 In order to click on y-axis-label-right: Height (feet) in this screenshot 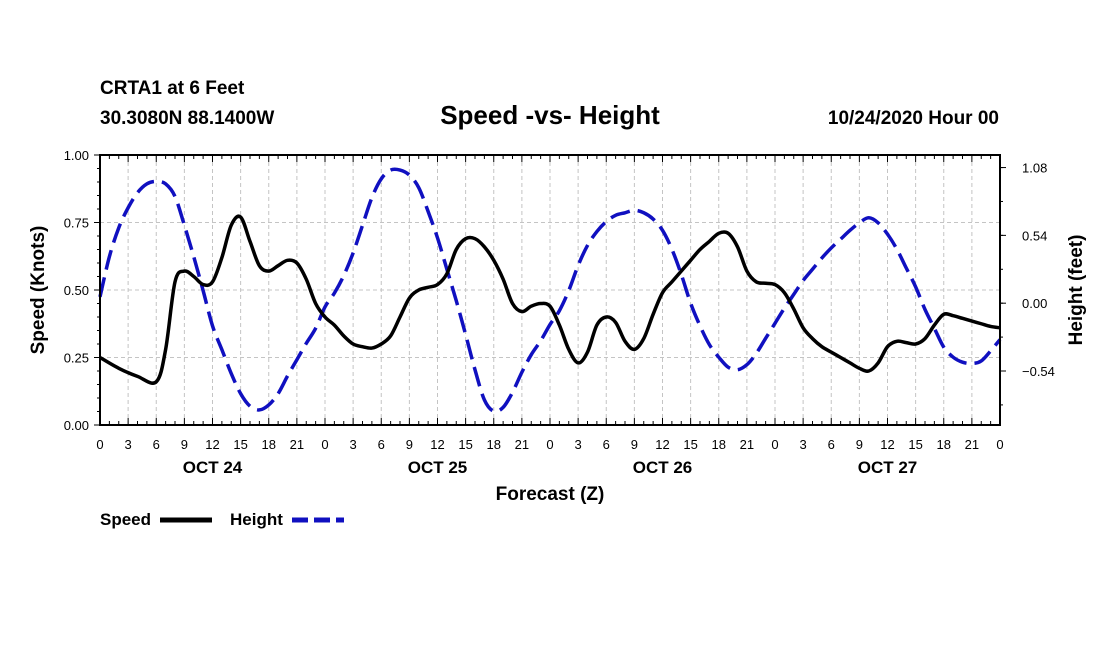, I will do `click(1076, 290)`.